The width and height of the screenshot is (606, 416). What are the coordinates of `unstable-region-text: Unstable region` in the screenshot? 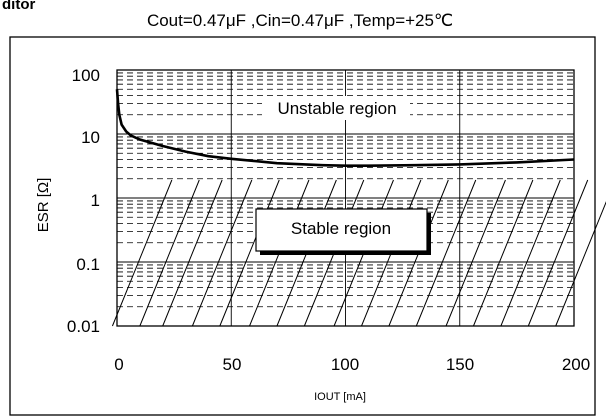 It's located at (336, 108).